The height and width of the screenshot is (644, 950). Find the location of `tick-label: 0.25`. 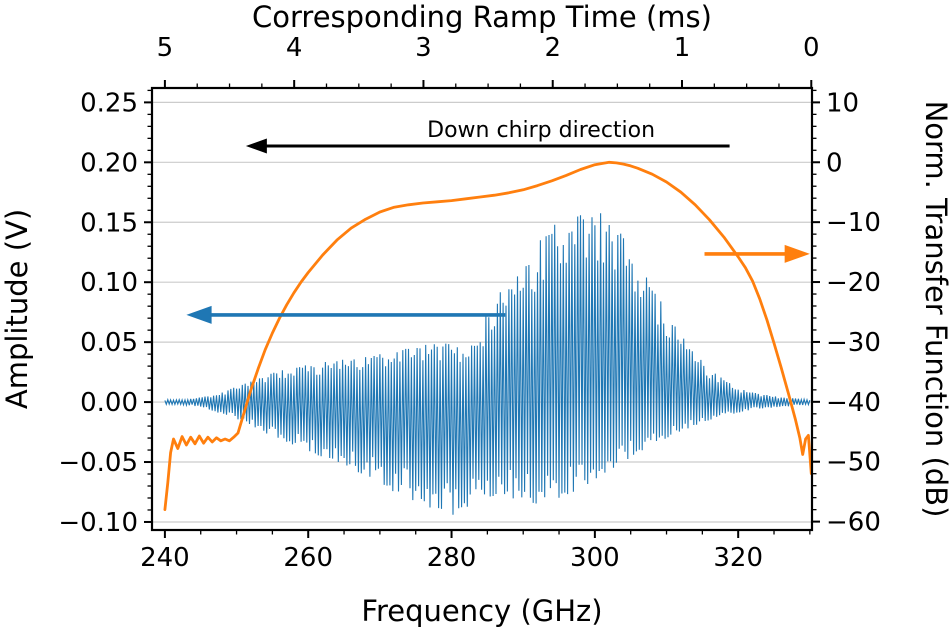

tick-label: 0.25 is located at coordinates (109, 103).